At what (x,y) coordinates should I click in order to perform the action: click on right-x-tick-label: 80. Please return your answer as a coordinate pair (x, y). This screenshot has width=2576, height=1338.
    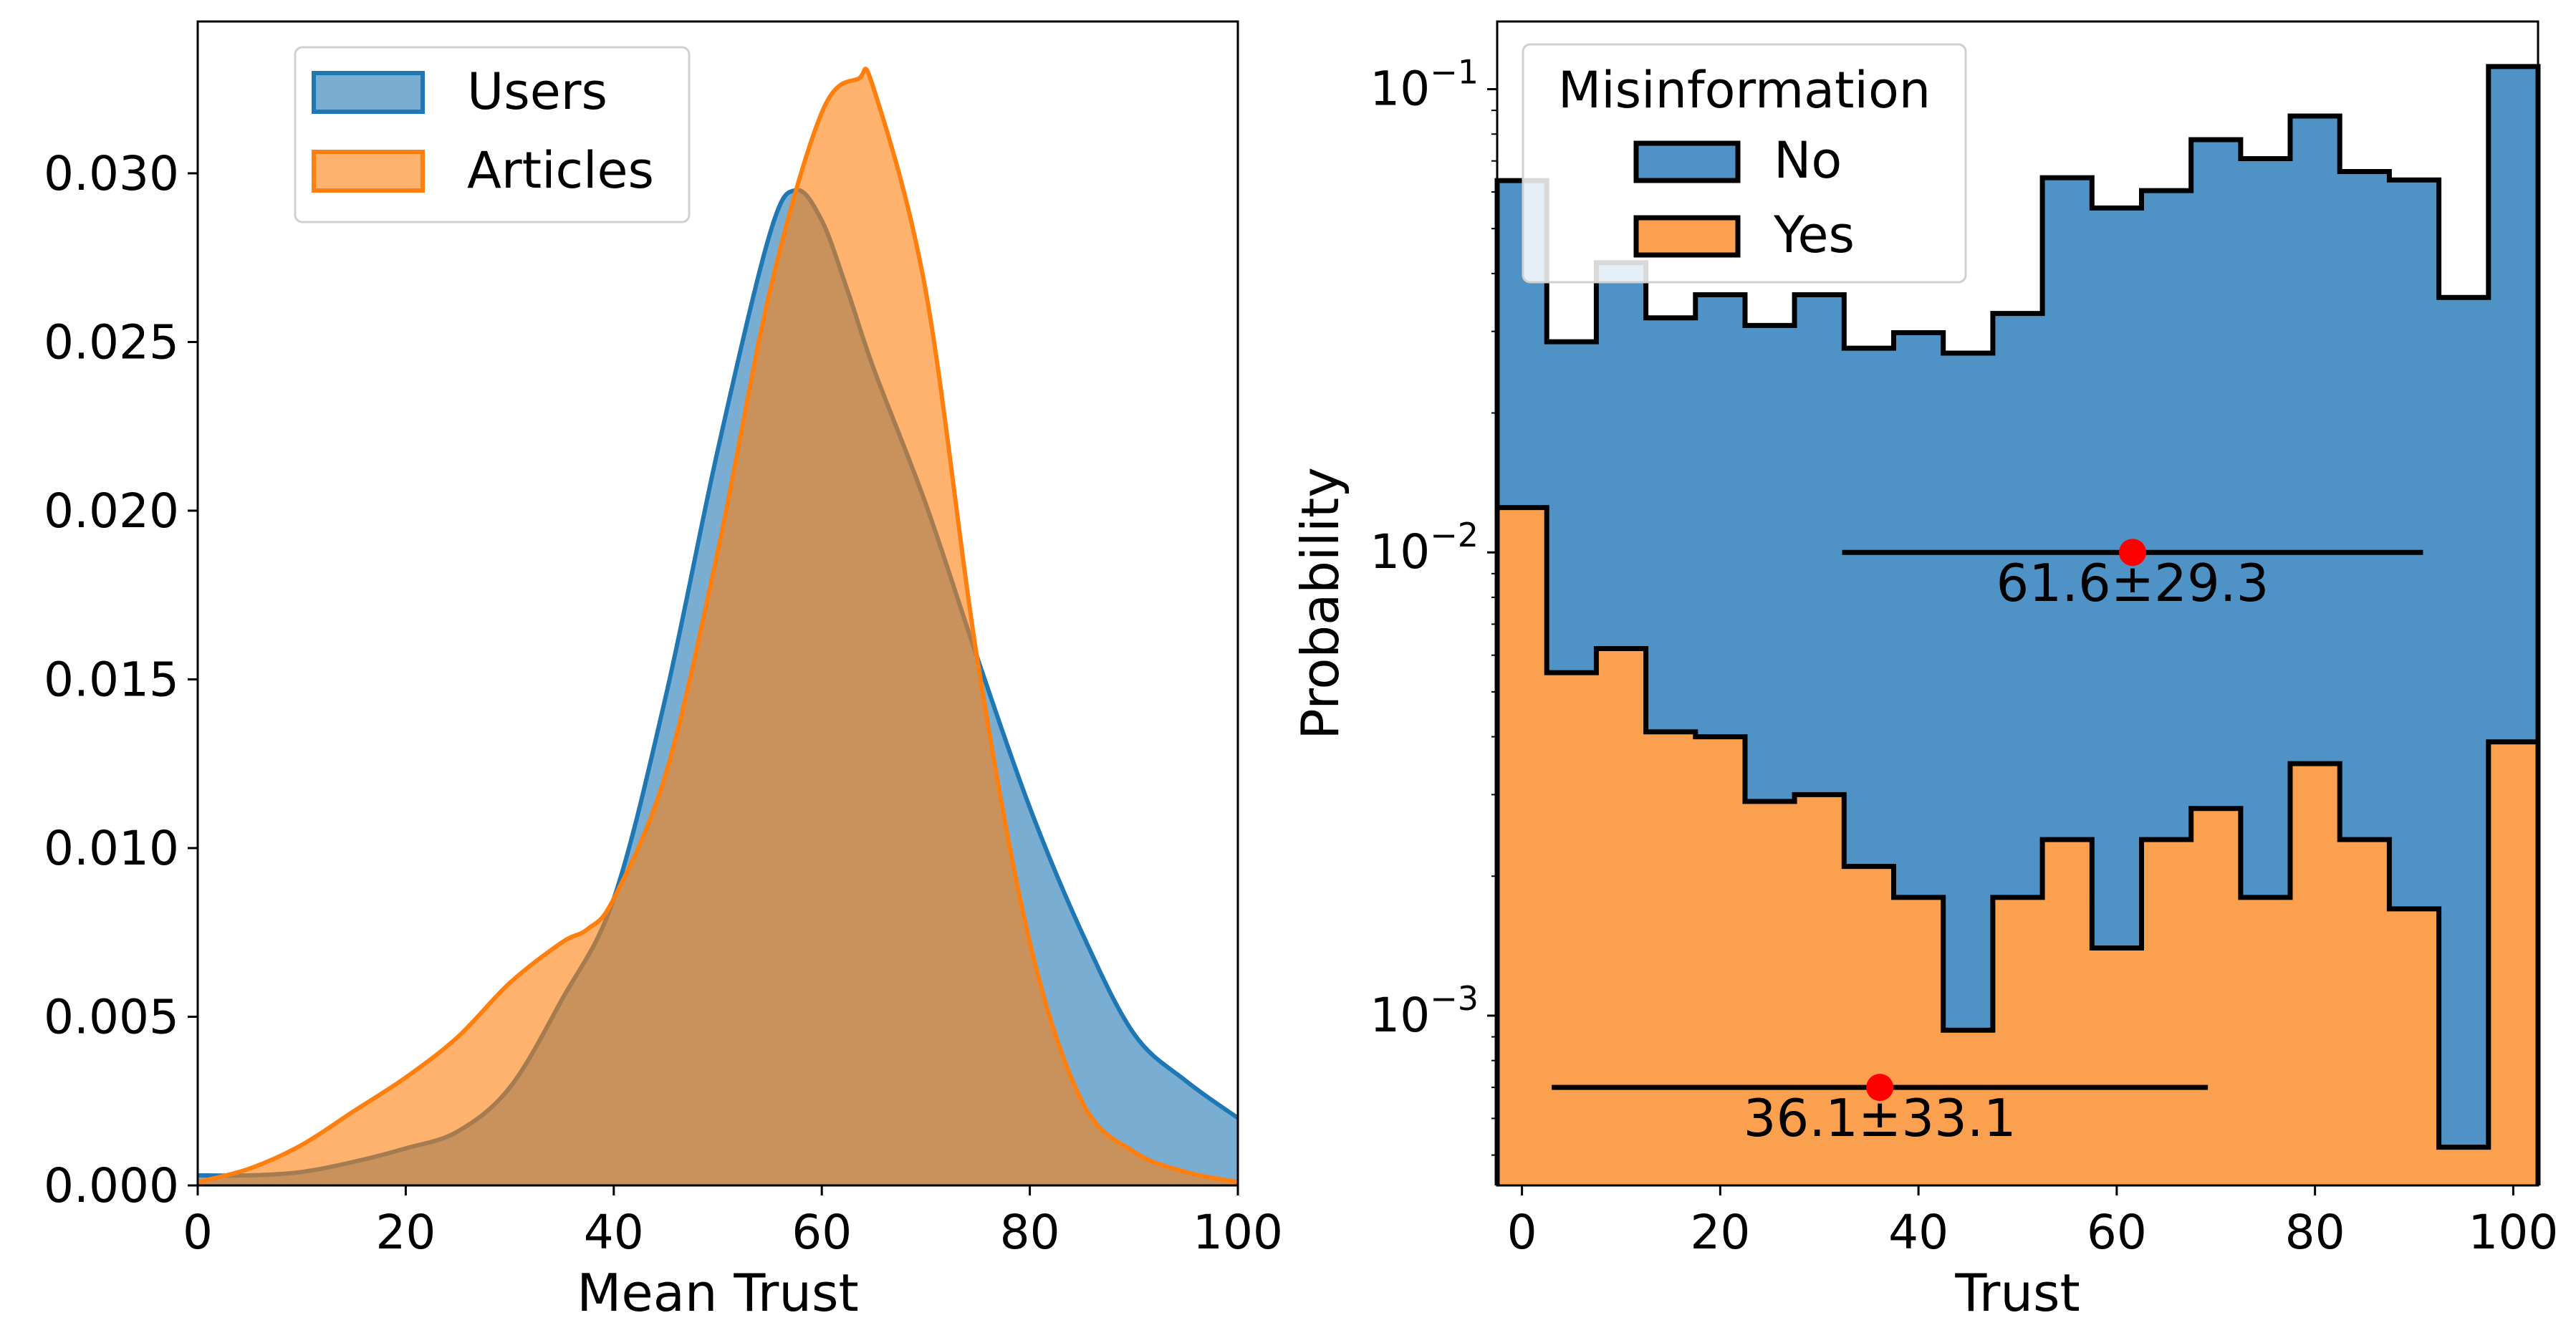
    Looking at the image, I should click on (2315, 1232).